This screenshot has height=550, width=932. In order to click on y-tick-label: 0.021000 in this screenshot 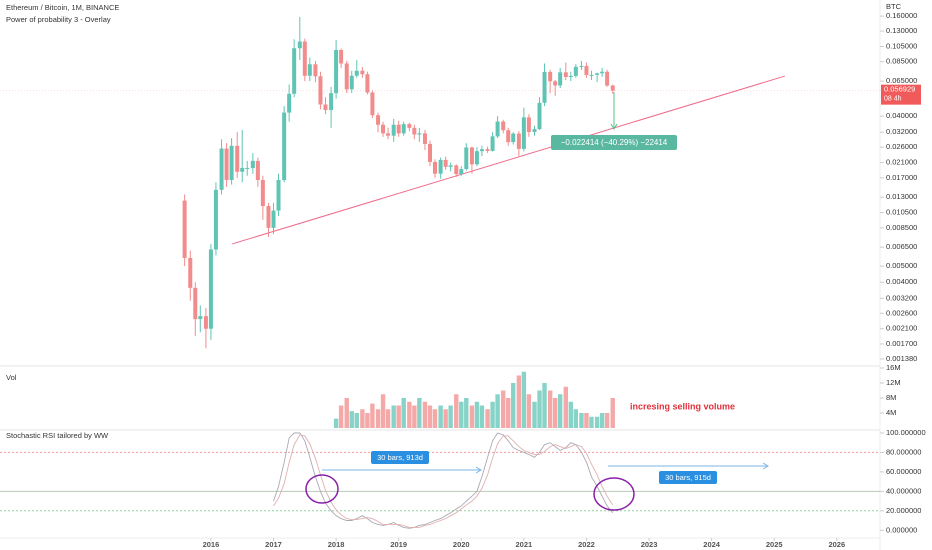, I will do `click(901, 162)`.